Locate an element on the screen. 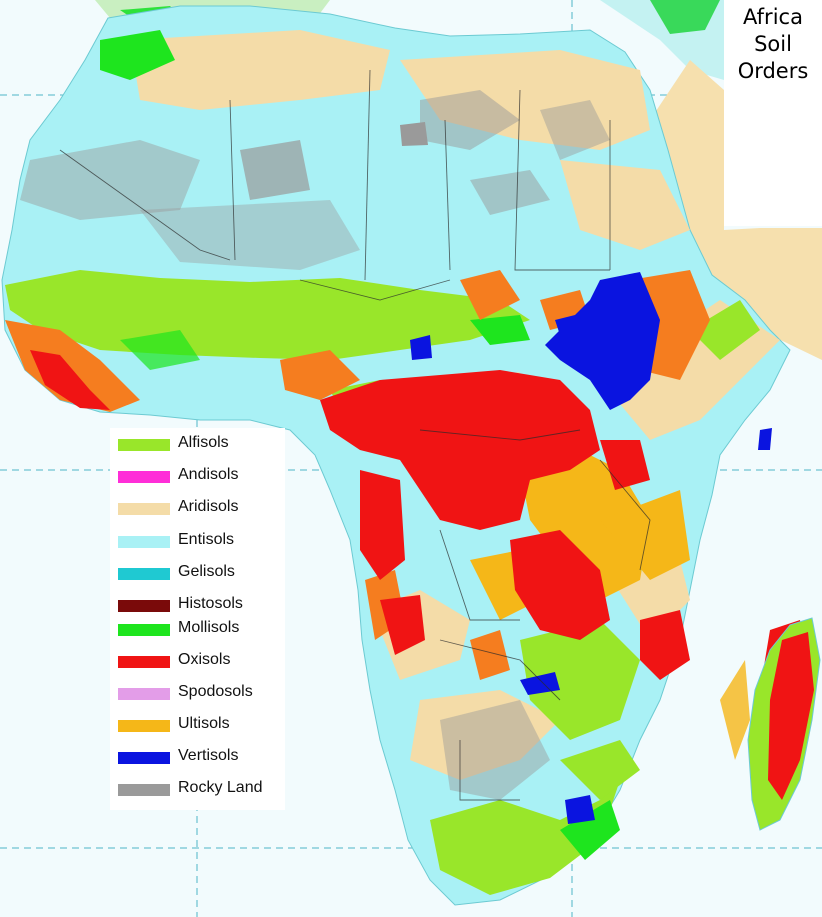 This screenshot has width=822, height=917. legend-label: Rocky Land is located at coordinates (220, 787).